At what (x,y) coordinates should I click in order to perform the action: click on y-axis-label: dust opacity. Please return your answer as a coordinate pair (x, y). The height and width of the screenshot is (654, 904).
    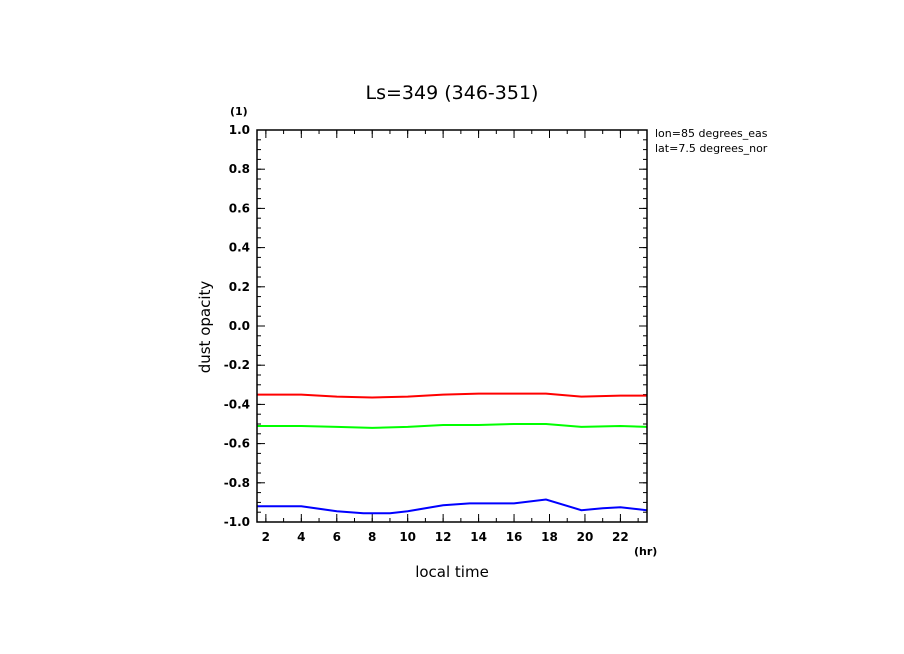
    Looking at the image, I should click on (205, 327).